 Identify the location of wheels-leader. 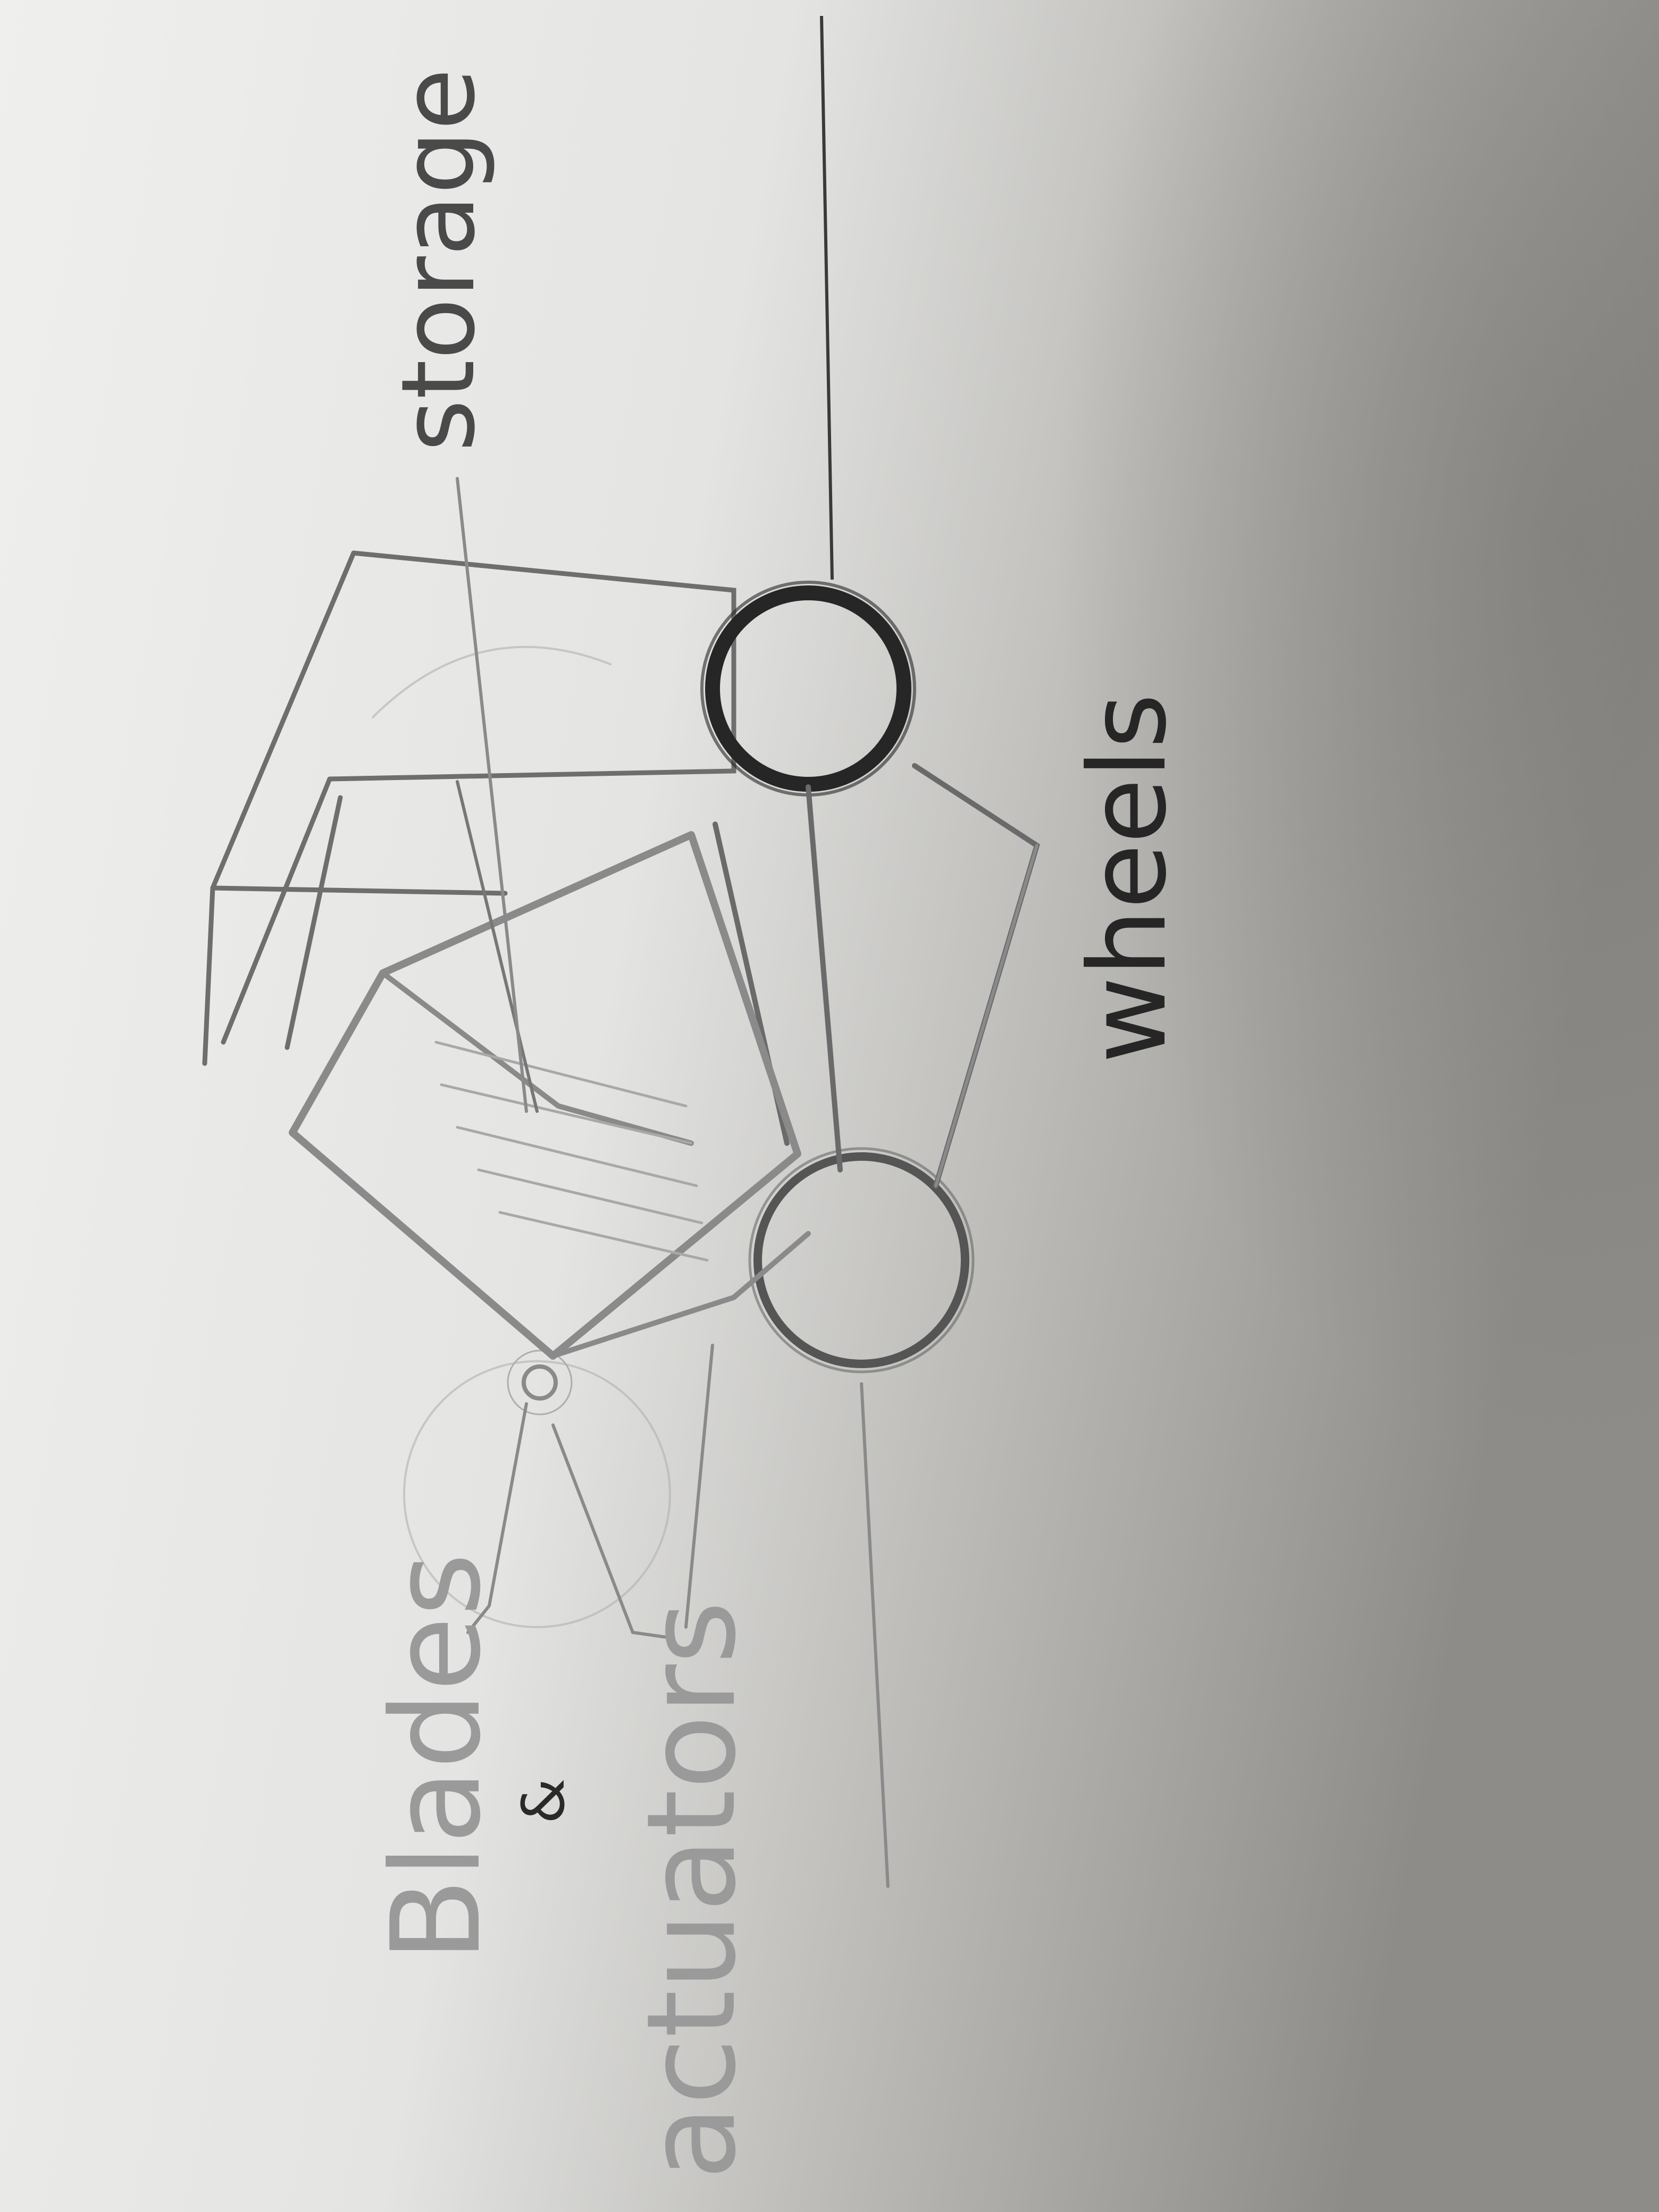
(986, 1015).